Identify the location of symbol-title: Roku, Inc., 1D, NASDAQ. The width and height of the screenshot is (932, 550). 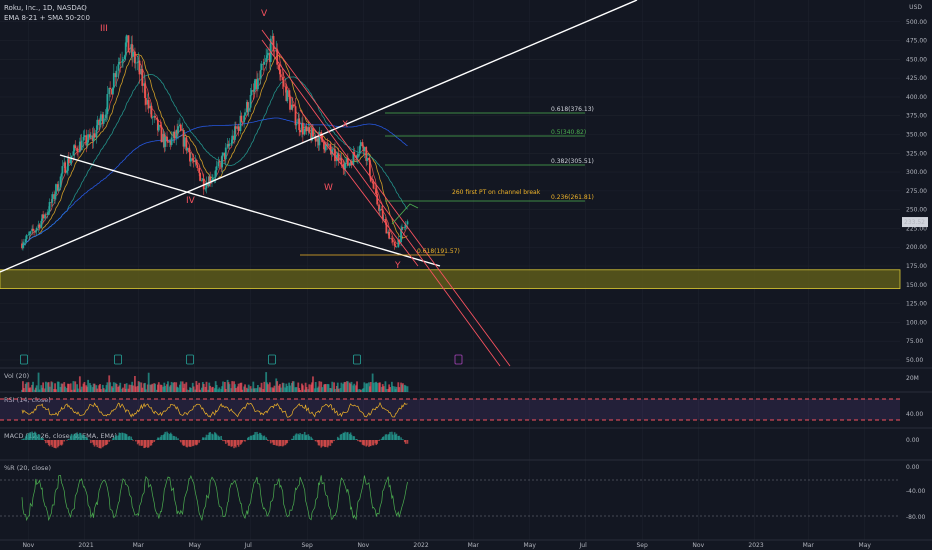
(45, 8).